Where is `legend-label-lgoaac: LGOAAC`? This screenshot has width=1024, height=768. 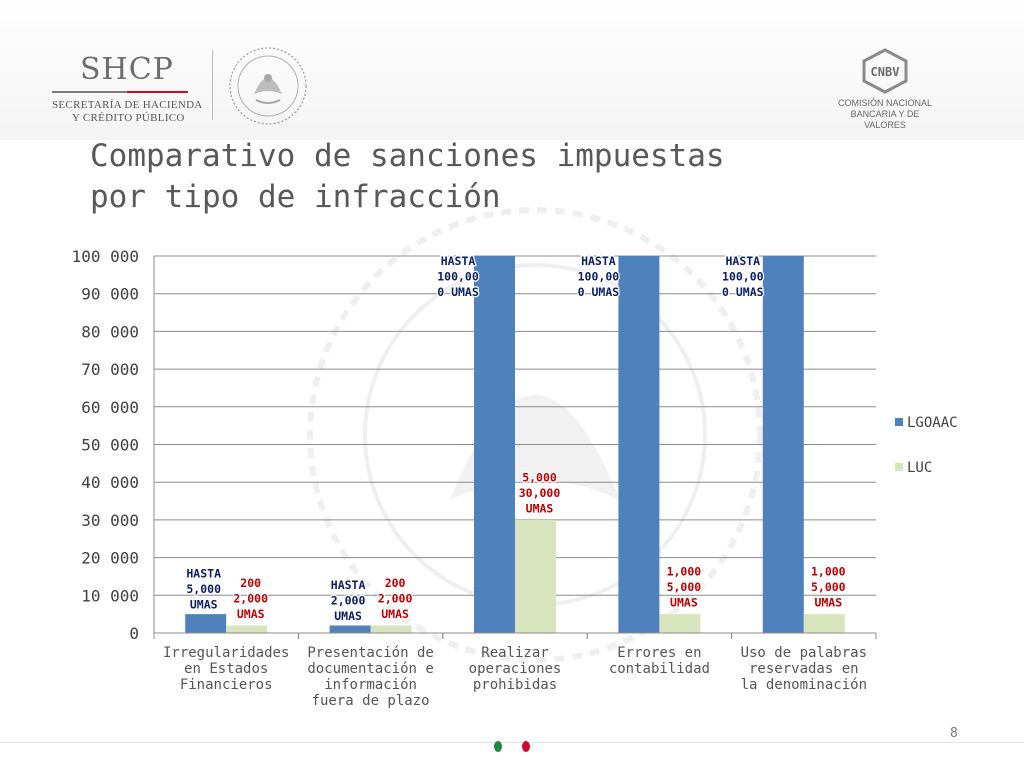 legend-label-lgoaac: LGOAAC is located at coordinates (932, 423).